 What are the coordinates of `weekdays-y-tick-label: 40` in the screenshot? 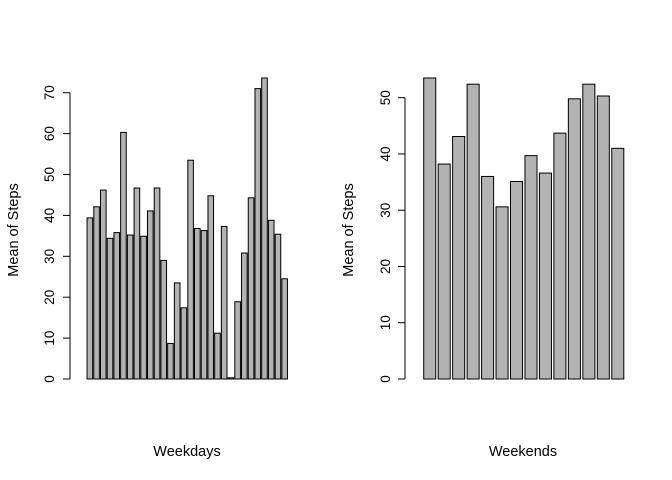 It's located at (49, 215).